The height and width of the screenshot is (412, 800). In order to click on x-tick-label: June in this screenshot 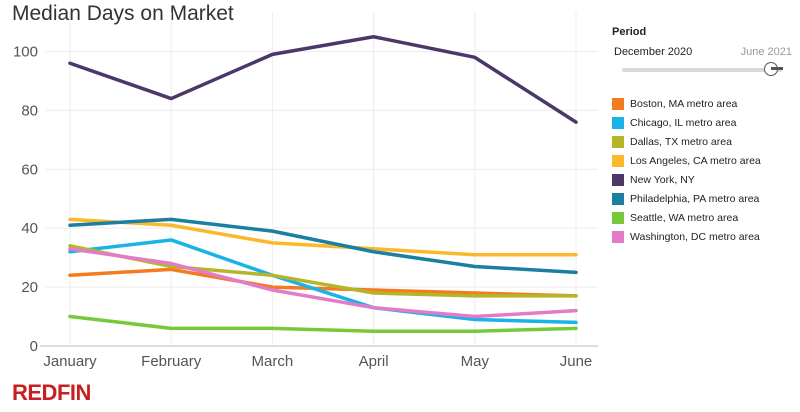, I will do `click(576, 361)`.